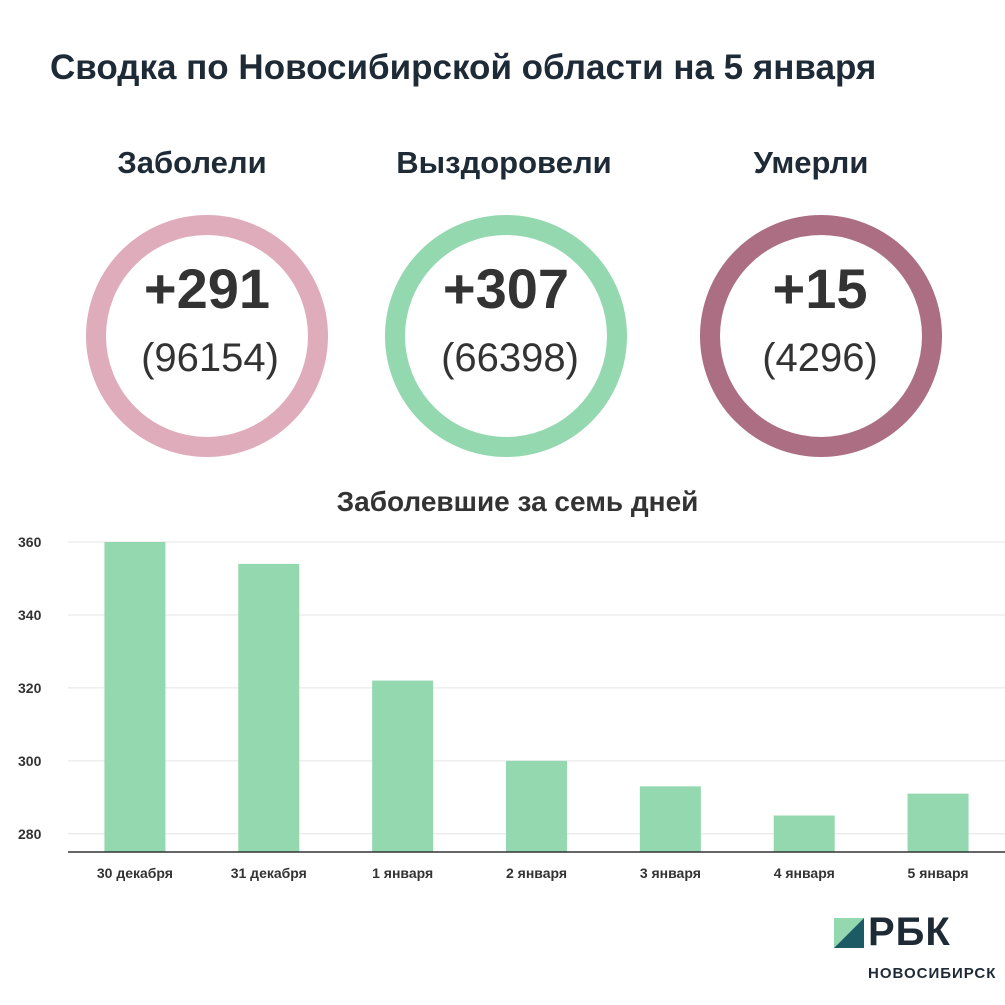  I want to click on stat-total-deaths: (4296), so click(820, 358).